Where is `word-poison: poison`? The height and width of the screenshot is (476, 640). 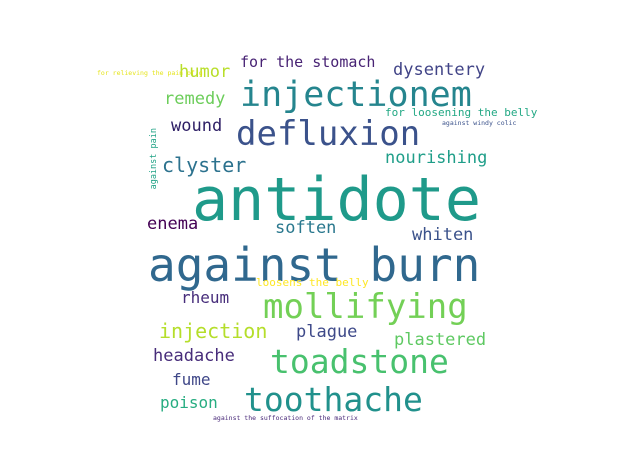
word-poison: poison is located at coordinates (189, 402).